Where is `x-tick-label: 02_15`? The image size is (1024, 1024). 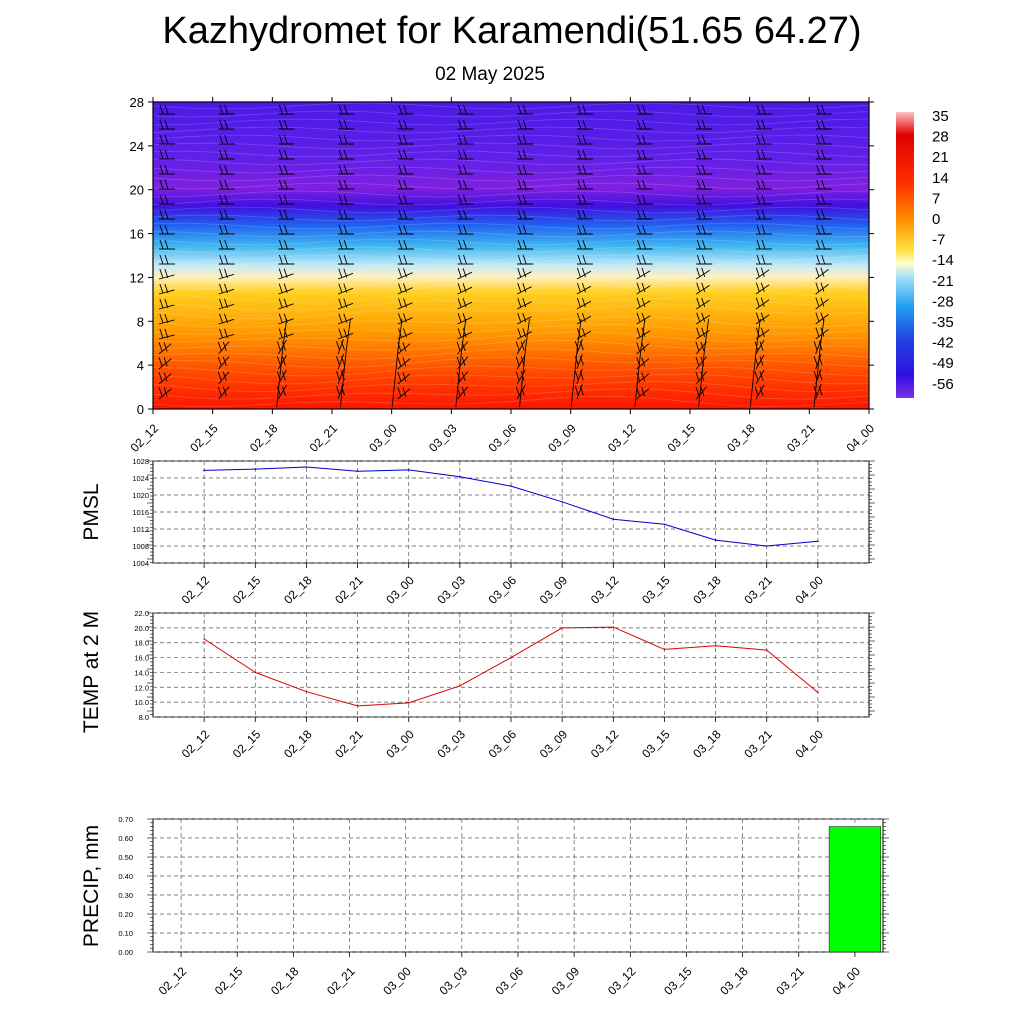 x-tick-label: 02_15 is located at coordinates (247, 744).